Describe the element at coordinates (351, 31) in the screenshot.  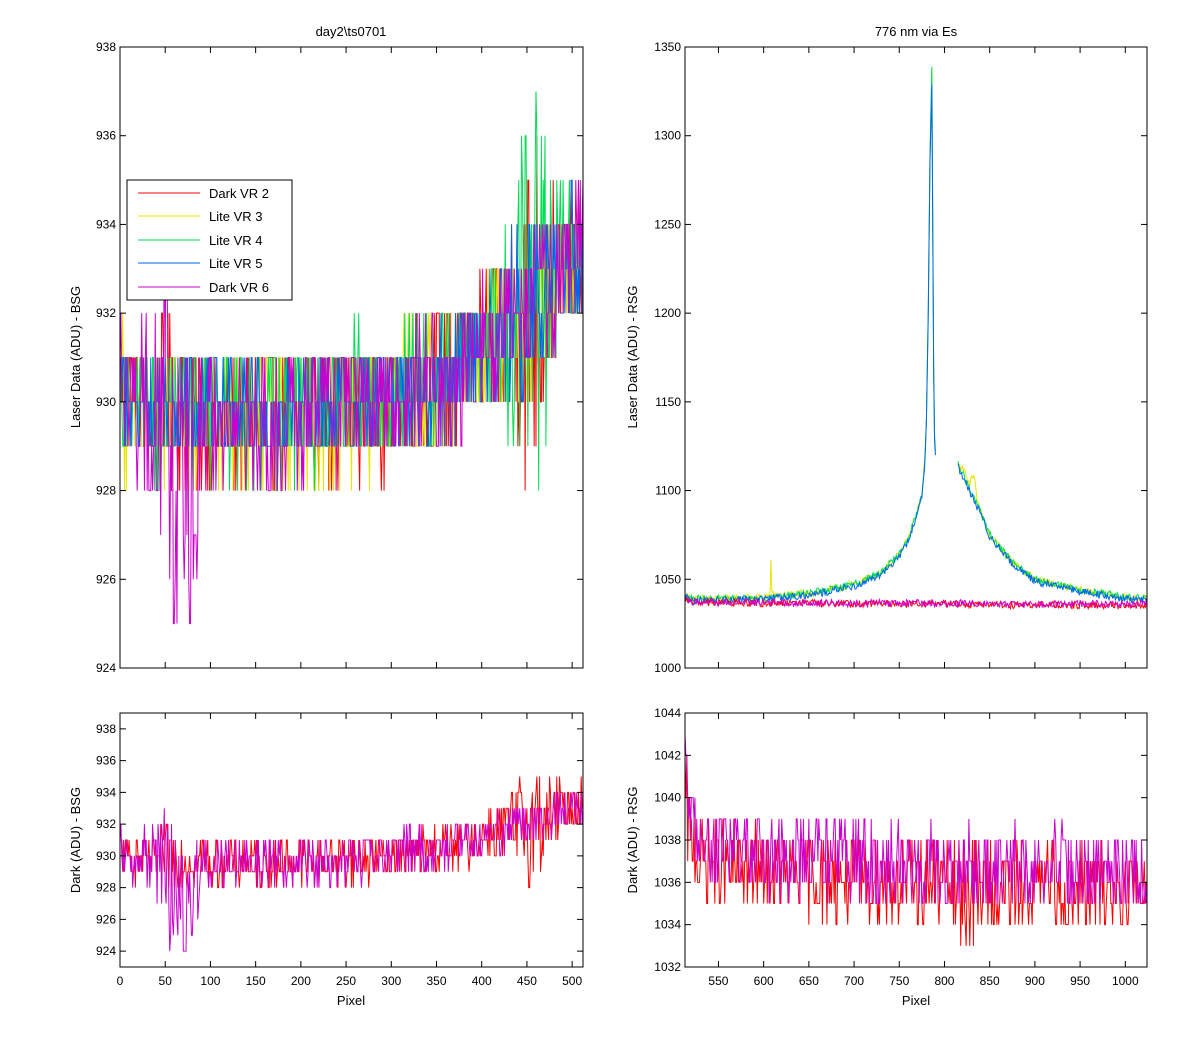
I see `title-top-left: day2\ts0701` at that location.